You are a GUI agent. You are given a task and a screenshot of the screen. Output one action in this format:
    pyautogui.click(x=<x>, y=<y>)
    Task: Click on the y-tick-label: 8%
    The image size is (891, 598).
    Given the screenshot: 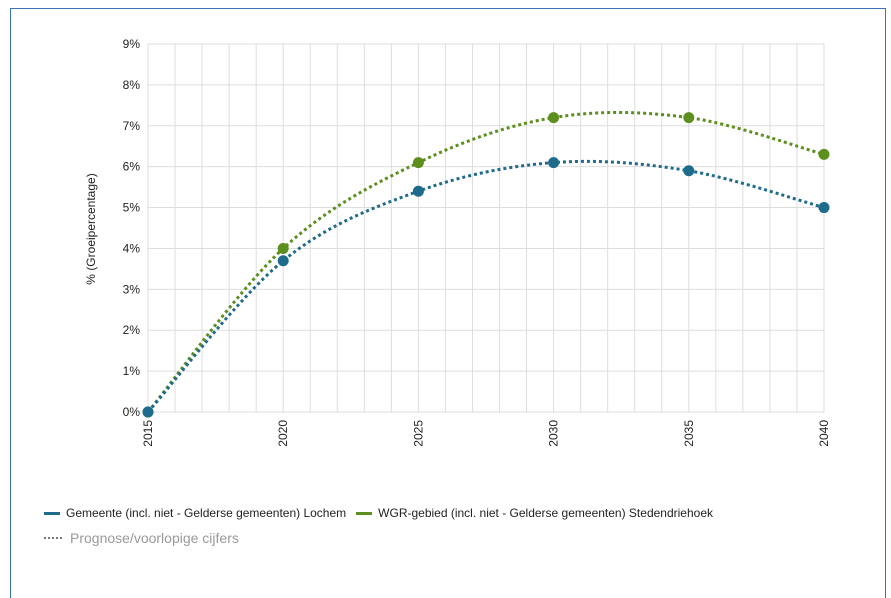 What is the action you would take?
    pyautogui.click(x=132, y=85)
    